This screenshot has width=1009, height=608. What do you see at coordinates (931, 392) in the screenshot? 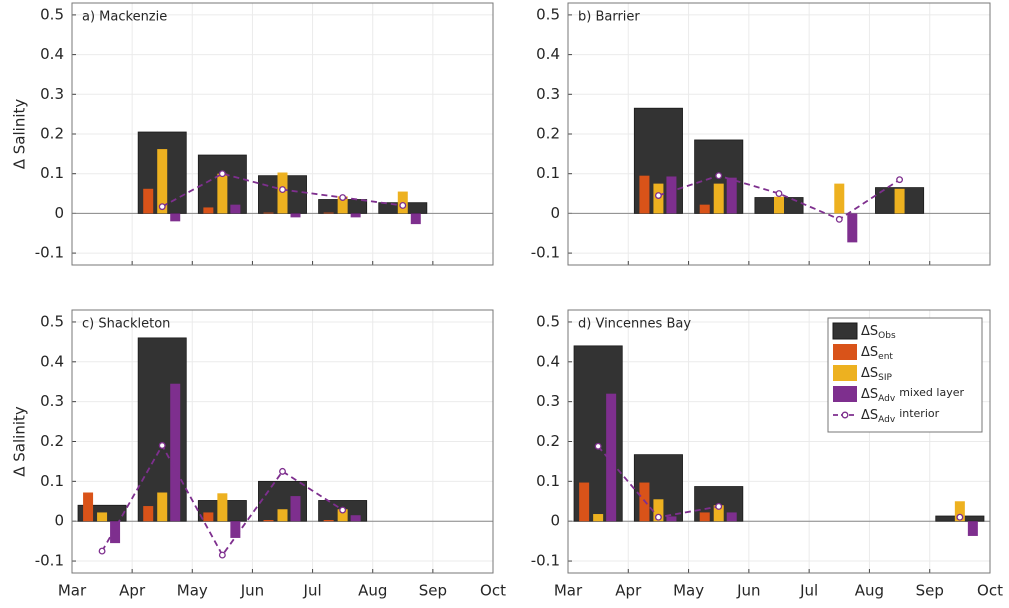
I see `legend-suffix: mixed layer` at bounding box center [931, 392].